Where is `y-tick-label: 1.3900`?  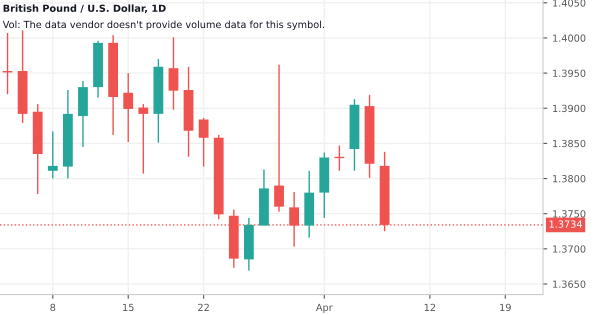 y-tick-label: 1.3900 is located at coordinates (569, 108).